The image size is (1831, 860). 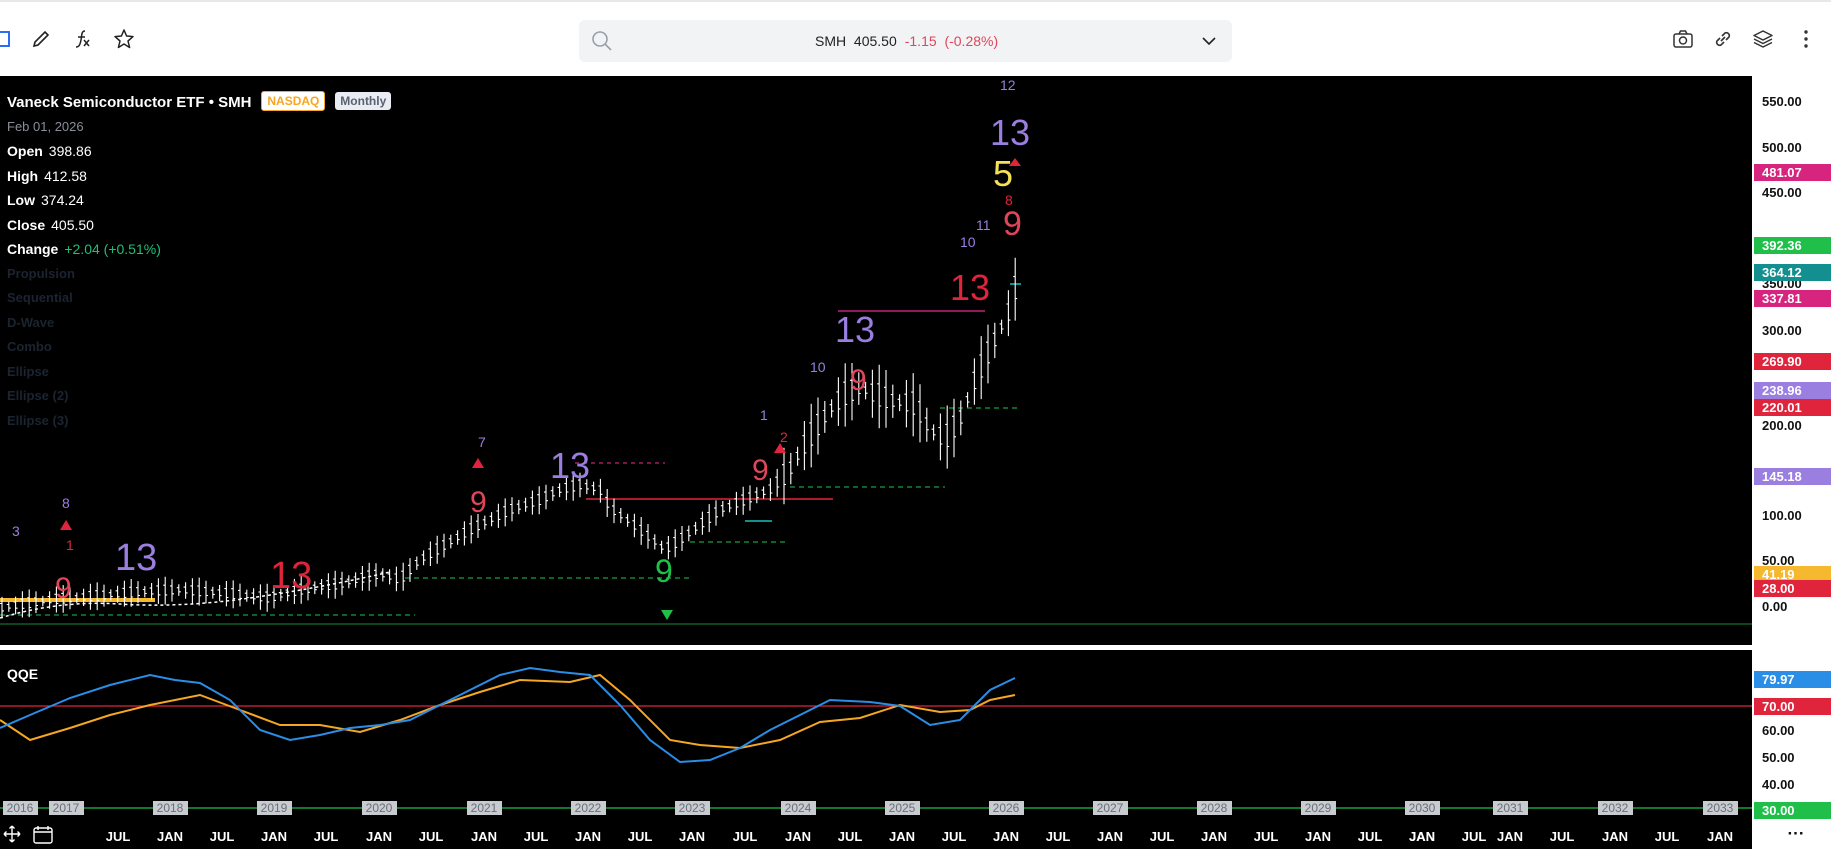 What do you see at coordinates (1778, 560) in the screenshot?
I see `price-tick-label: 50.00` at bounding box center [1778, 560].